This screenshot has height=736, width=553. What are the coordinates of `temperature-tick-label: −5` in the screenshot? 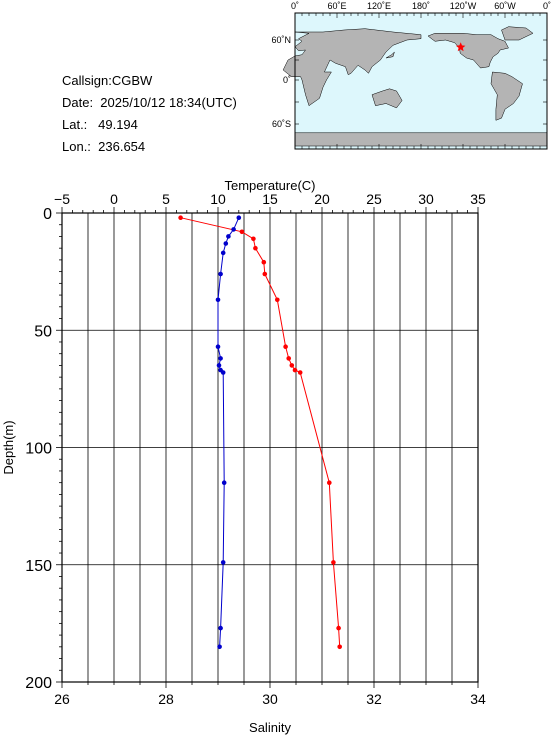 It's located at (62, 199).